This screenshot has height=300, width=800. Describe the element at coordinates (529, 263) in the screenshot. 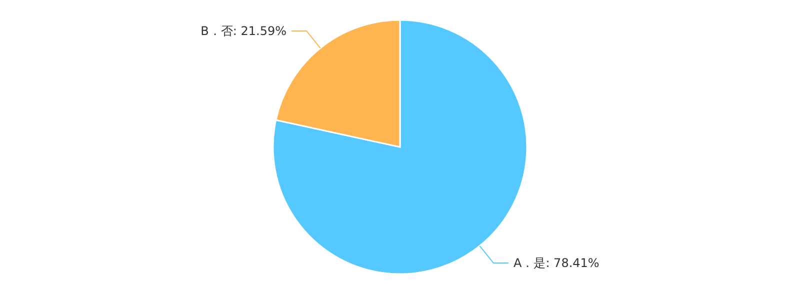

I see `slice-label: A．是` at that location.